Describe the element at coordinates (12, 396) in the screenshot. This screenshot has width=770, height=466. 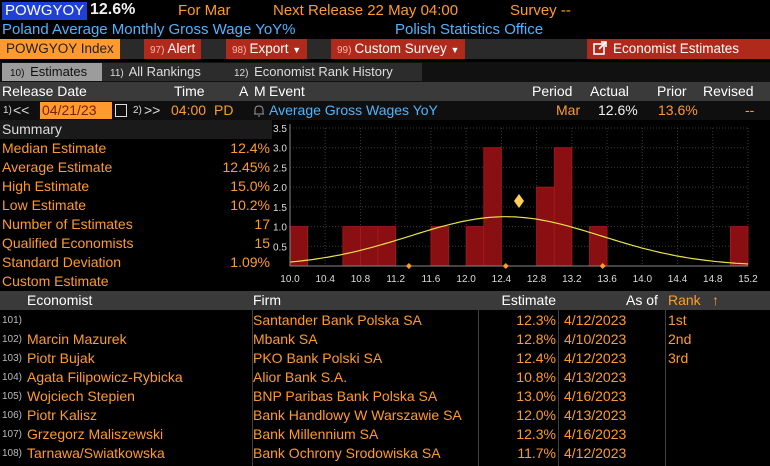
I see `row-num: 105)` at that location.